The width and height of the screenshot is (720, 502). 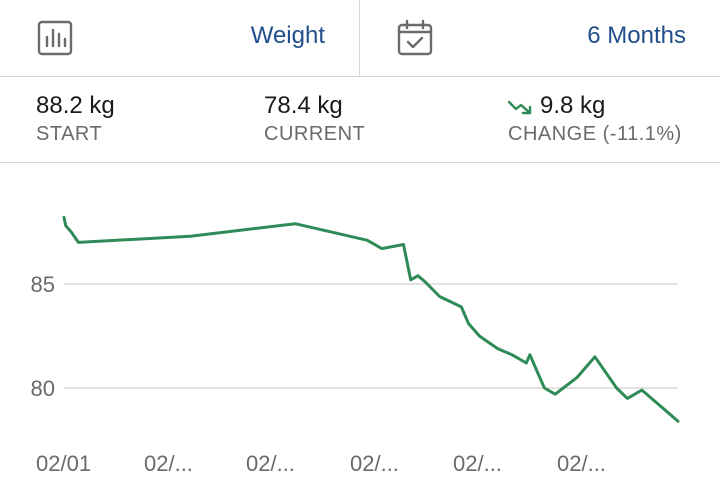 I want to click on x-tick-label: 02/01, so click(x=63, y=463).